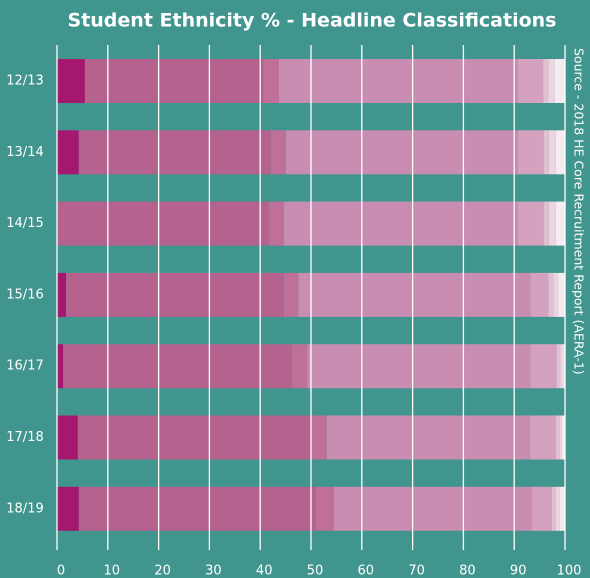 This screenshot has height=578, width=590. I want to click on x-tick-label: 10, so click(112, 571).